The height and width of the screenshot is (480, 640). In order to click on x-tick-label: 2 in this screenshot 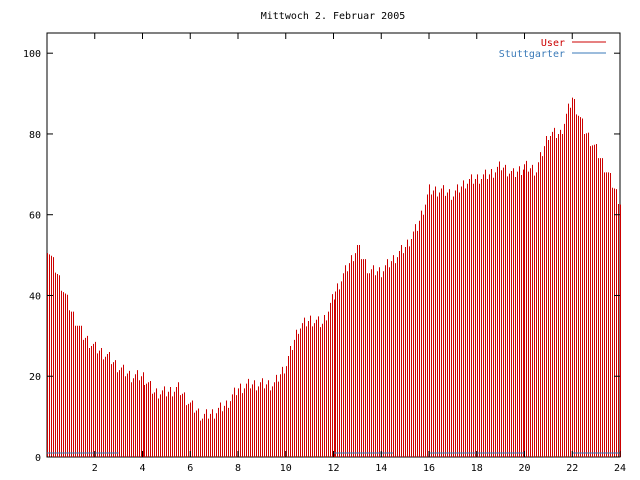, I will do `click(95, 468)`.